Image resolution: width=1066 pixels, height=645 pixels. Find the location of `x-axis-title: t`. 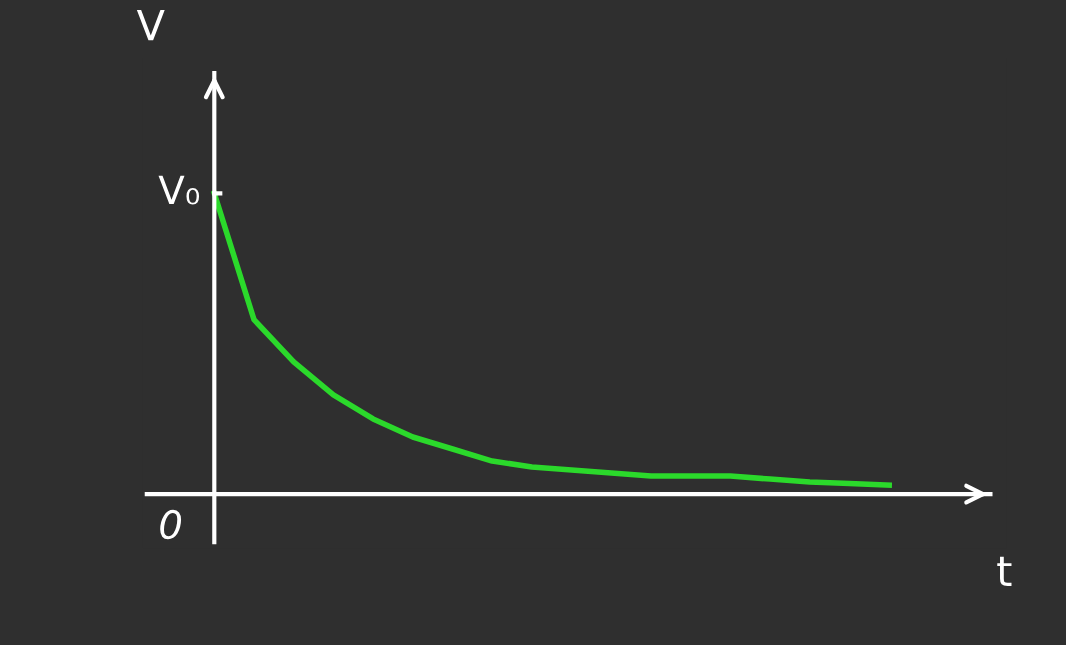

x-axis-title: t is located at coordinates (1004, 571).